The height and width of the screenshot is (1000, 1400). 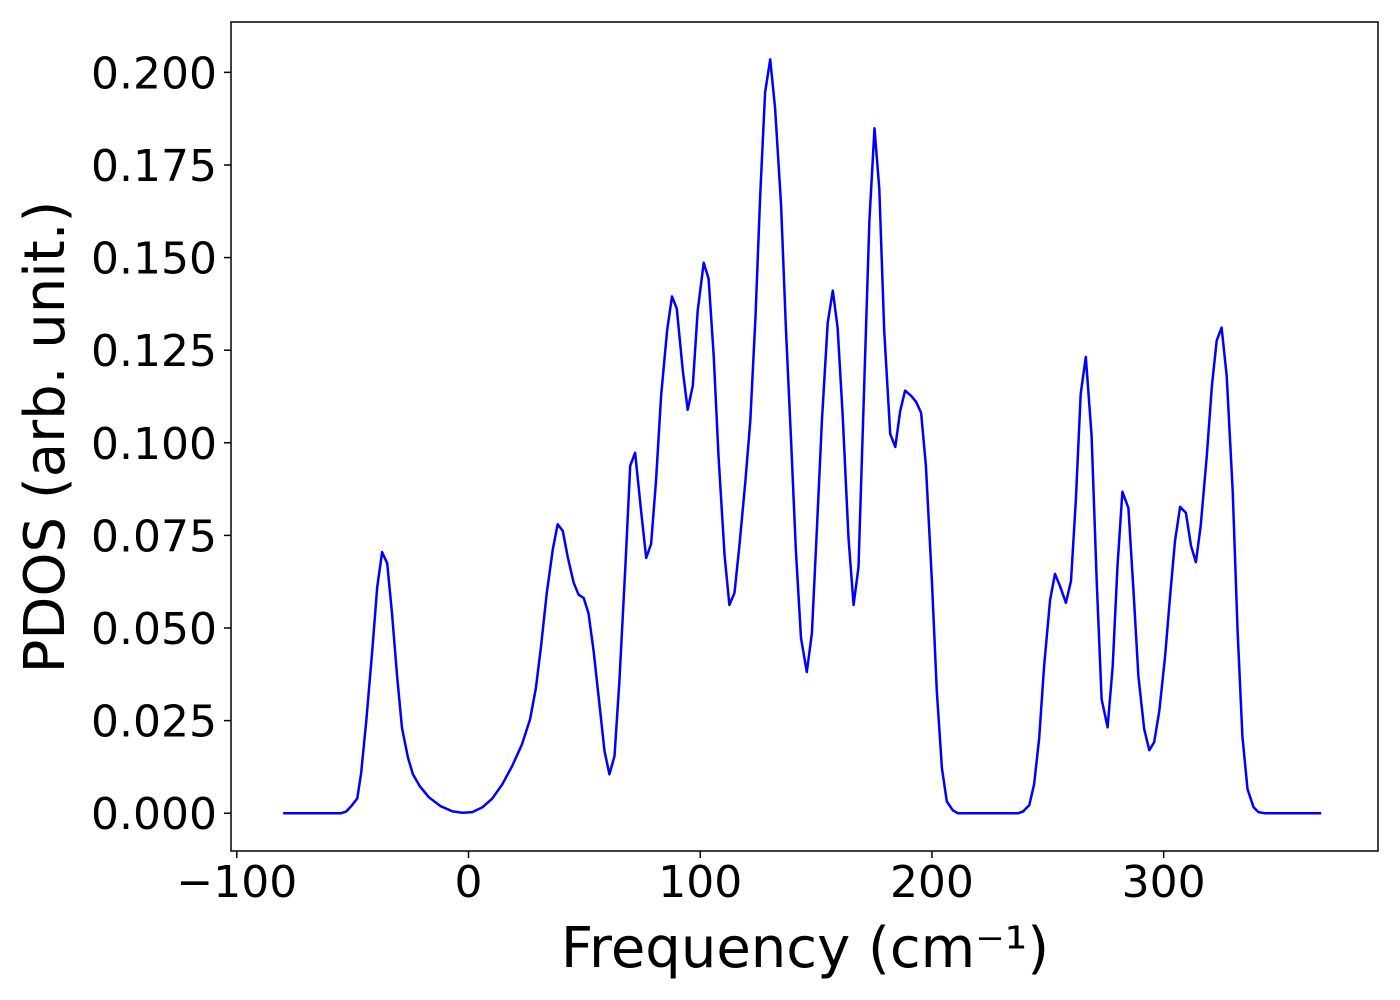 What do you see at coordinates (805, 948) in the screenshot?
I see `x-axis-label: Frequency (cm⁻¹)` at bounding box center [805, 948].